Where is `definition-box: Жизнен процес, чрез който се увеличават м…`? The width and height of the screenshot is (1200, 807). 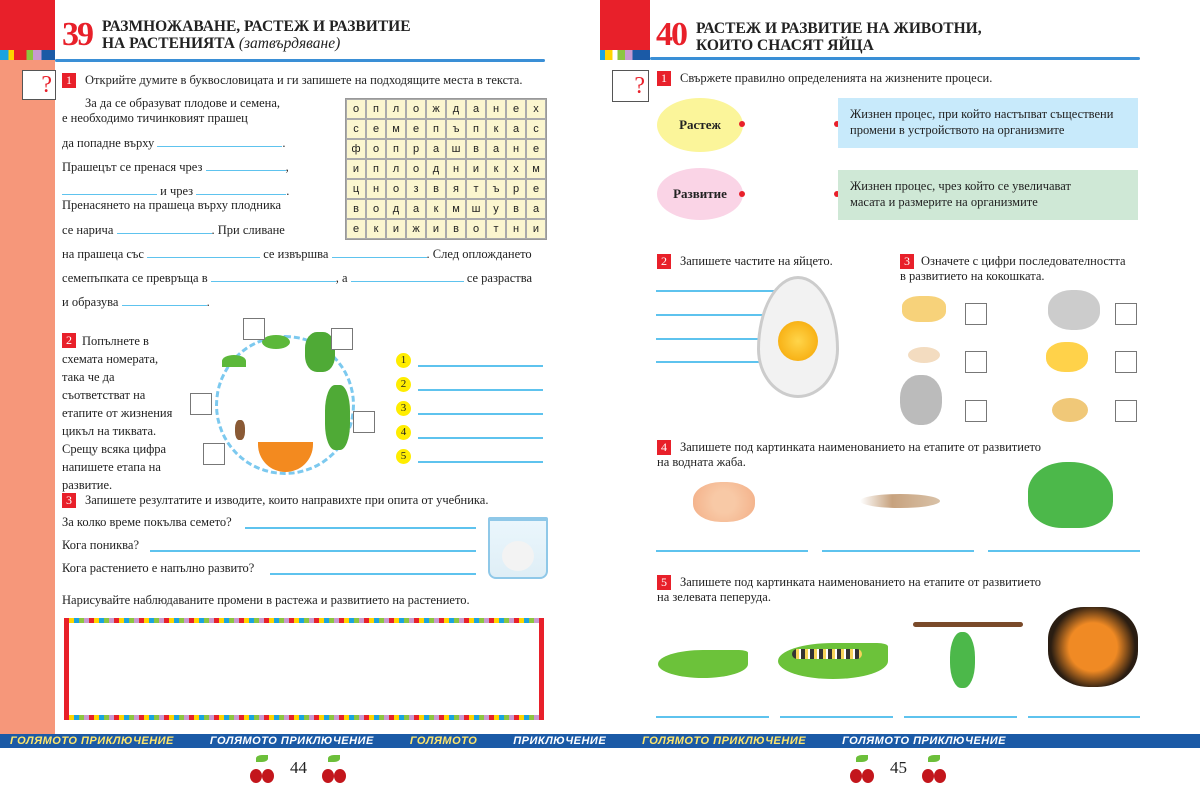 definition-box: Жизнен процес, чрез който се увеличават м… is located at coordinates (988, 195).